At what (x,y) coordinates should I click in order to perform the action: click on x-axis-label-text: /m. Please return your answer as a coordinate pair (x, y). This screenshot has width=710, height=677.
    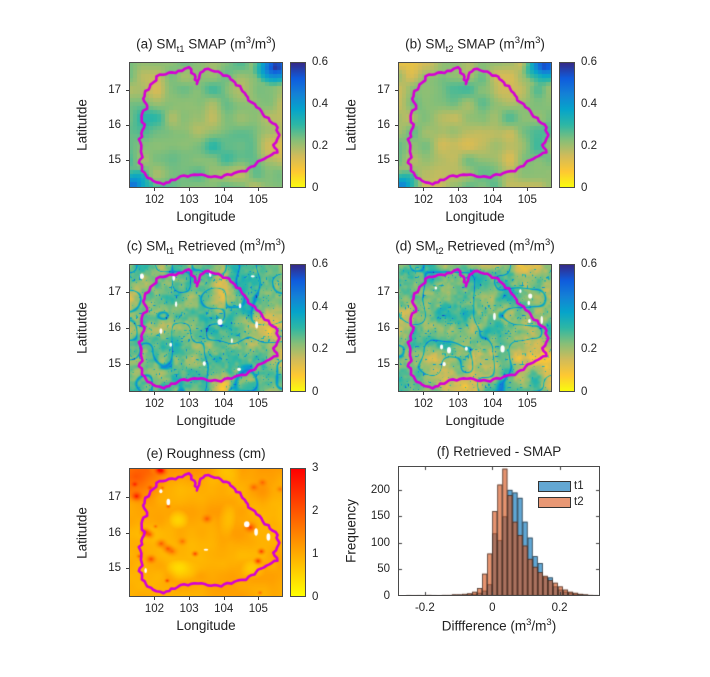
    Looking at the image, I should click on (539, 626).